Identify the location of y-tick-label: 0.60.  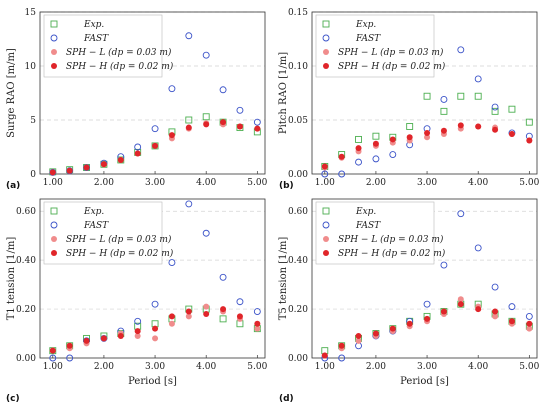
(26, 212).